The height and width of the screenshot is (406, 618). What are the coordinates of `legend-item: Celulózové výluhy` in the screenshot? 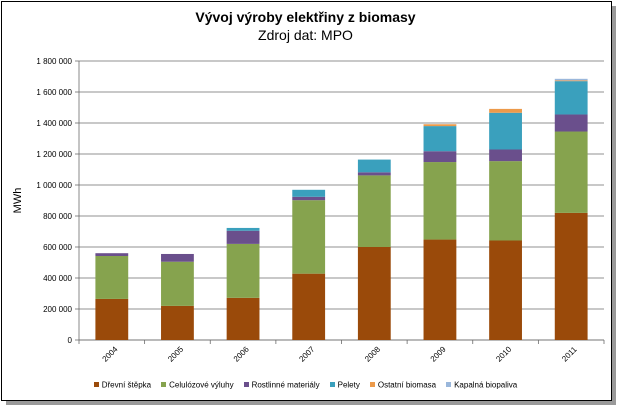 It's located at (197, 385).